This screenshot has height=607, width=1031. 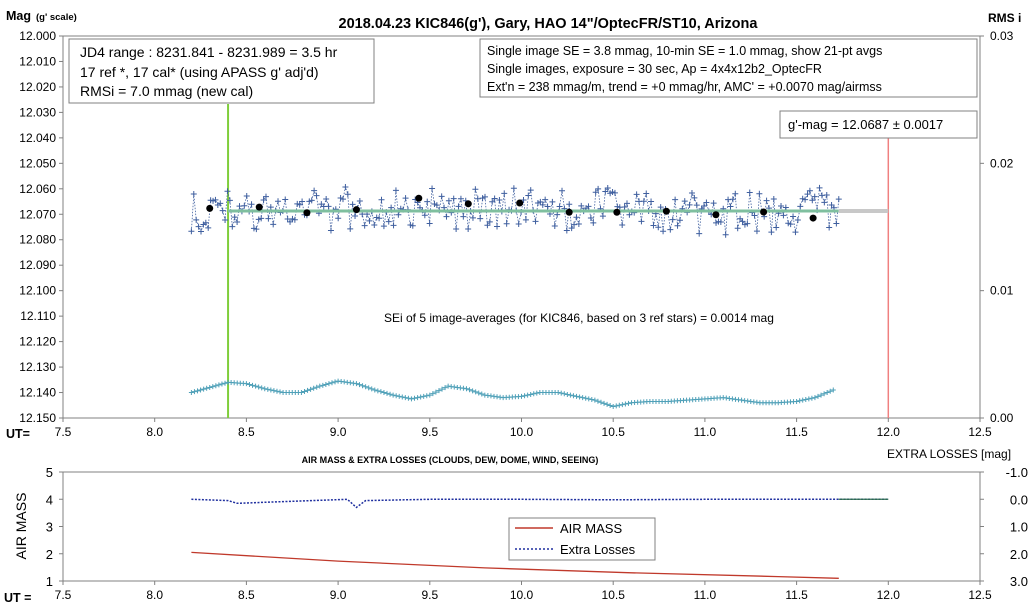 What do you see at coordinates (246, 595) in the screenshot?
I see `x-tick-label: 8.5` at bounding box center [246, 595].